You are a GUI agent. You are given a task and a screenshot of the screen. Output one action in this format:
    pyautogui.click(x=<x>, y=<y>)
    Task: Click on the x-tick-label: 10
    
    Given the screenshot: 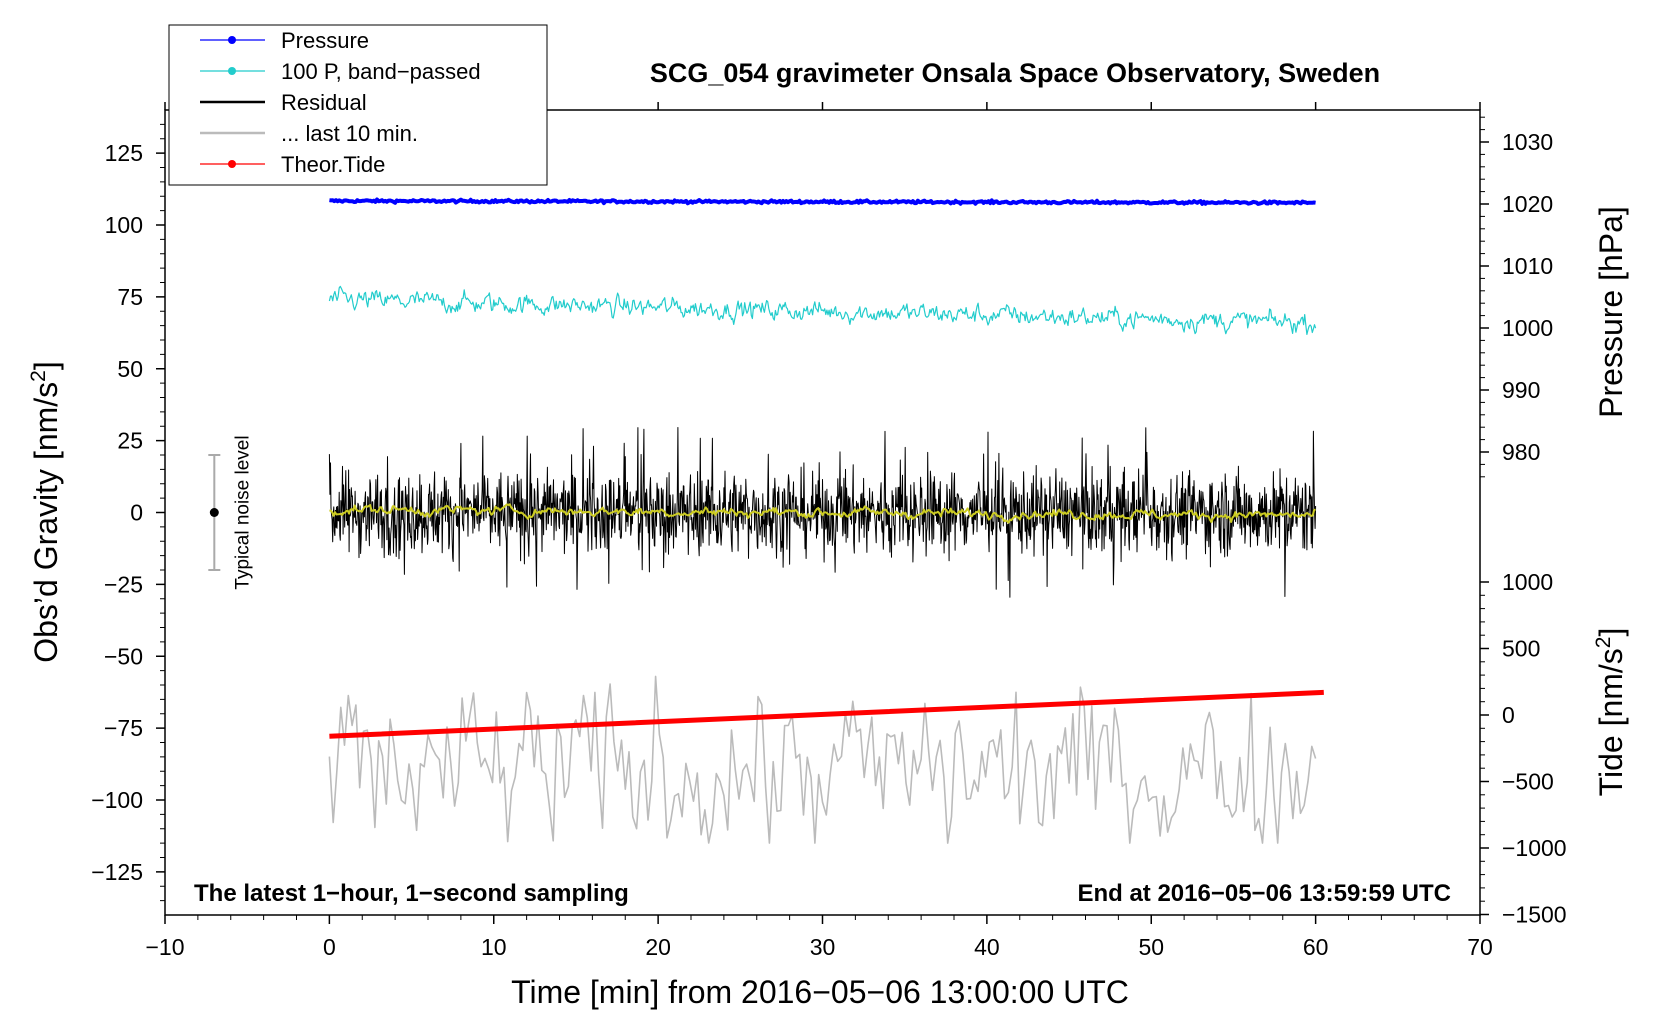 What is the action you would take?
    pyautogui.click(x=494, y=947)
    